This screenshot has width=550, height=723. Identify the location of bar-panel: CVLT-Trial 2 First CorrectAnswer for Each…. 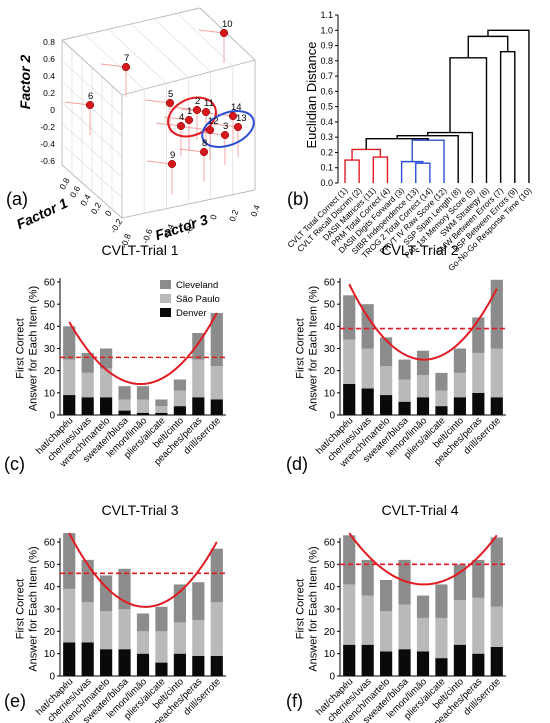
(397, 358).